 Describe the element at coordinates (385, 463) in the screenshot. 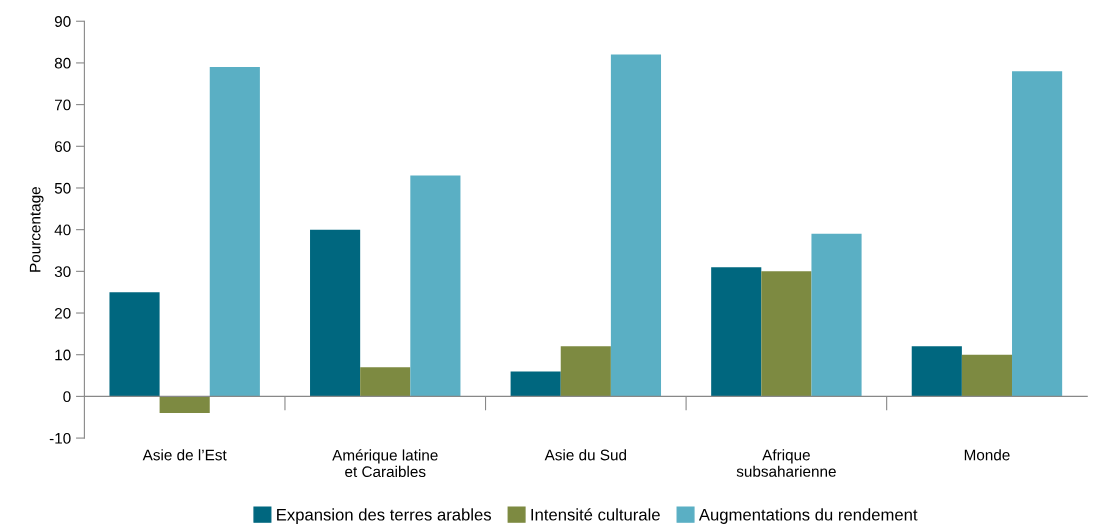

I see `x-tick-label: Amérique latine et Caraibles` at that location.